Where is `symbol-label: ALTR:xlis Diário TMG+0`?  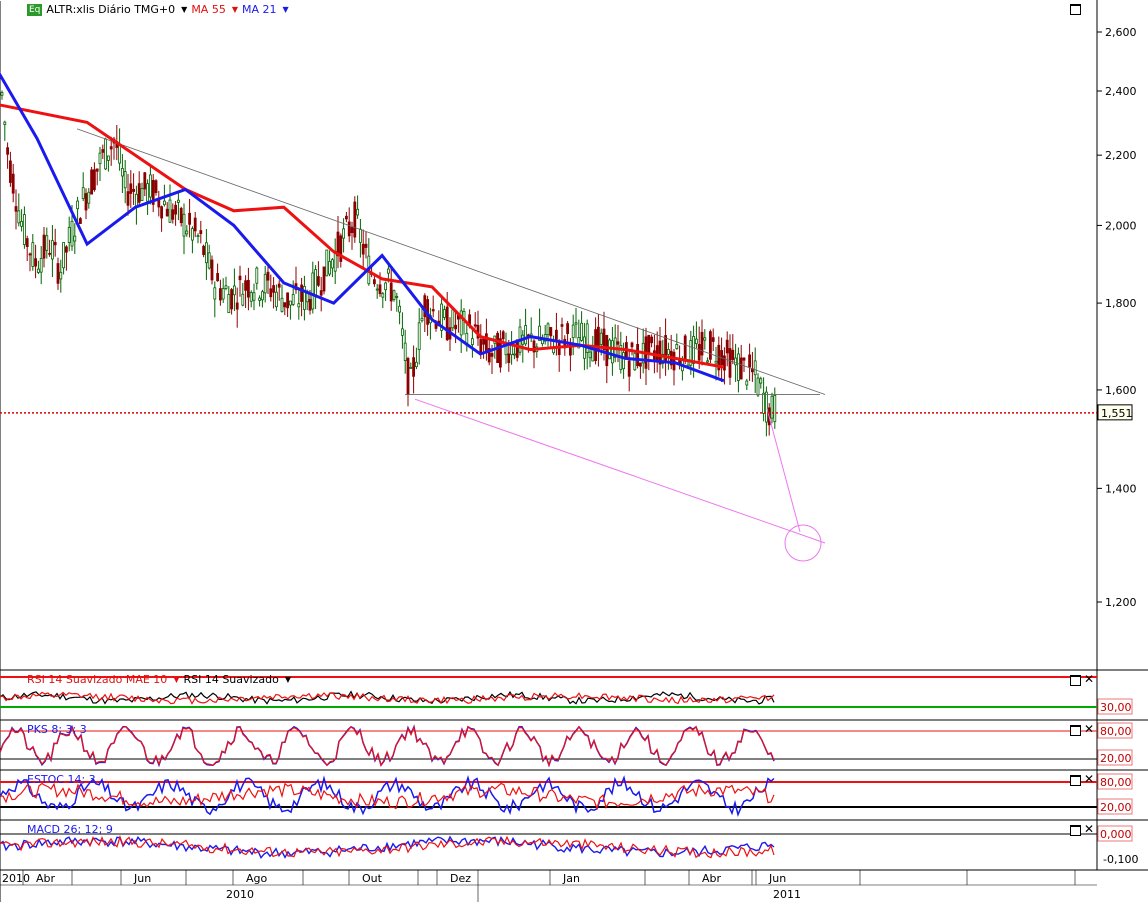 symbol-label: ALTR:xlis Diário TMG+0 is located at coordinates (111, 9).